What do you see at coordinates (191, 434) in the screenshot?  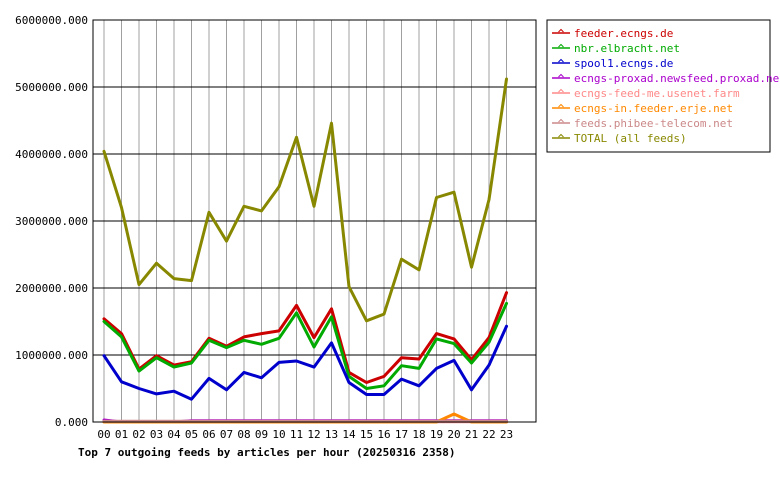 I see `x-tick-label: 05` at bounding box center [191, 434].